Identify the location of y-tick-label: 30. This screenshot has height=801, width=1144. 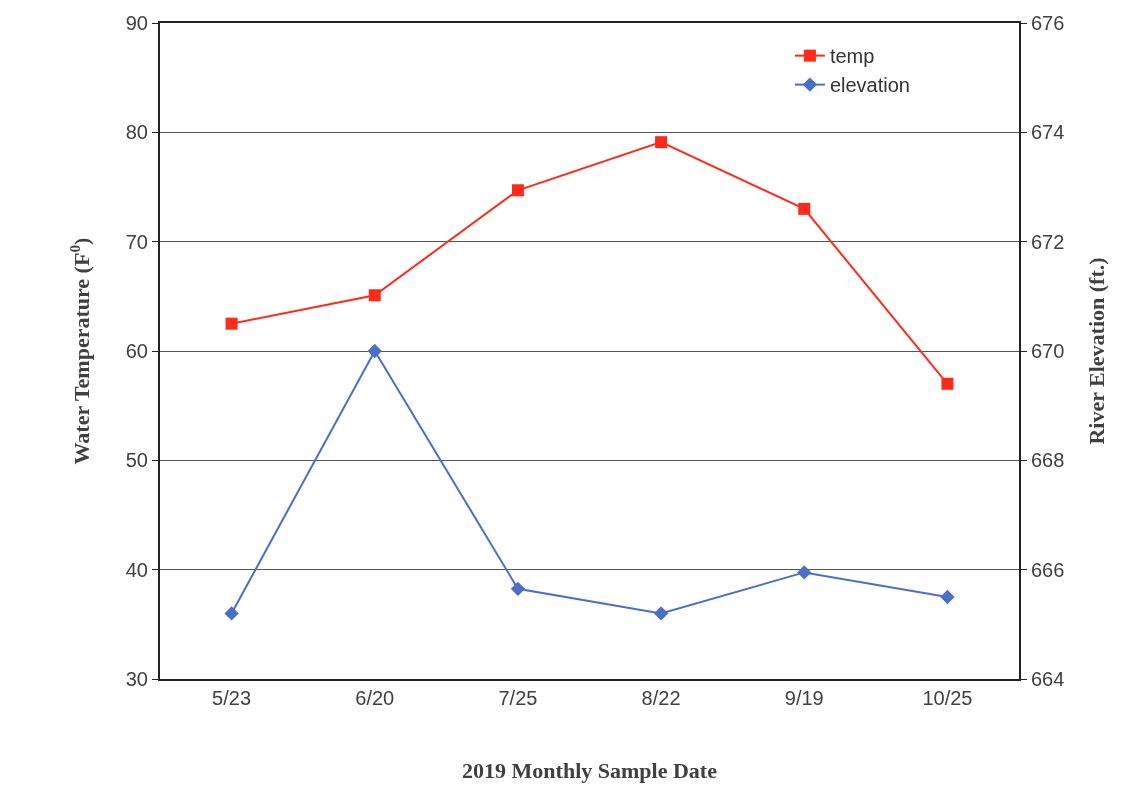
(136, 679).